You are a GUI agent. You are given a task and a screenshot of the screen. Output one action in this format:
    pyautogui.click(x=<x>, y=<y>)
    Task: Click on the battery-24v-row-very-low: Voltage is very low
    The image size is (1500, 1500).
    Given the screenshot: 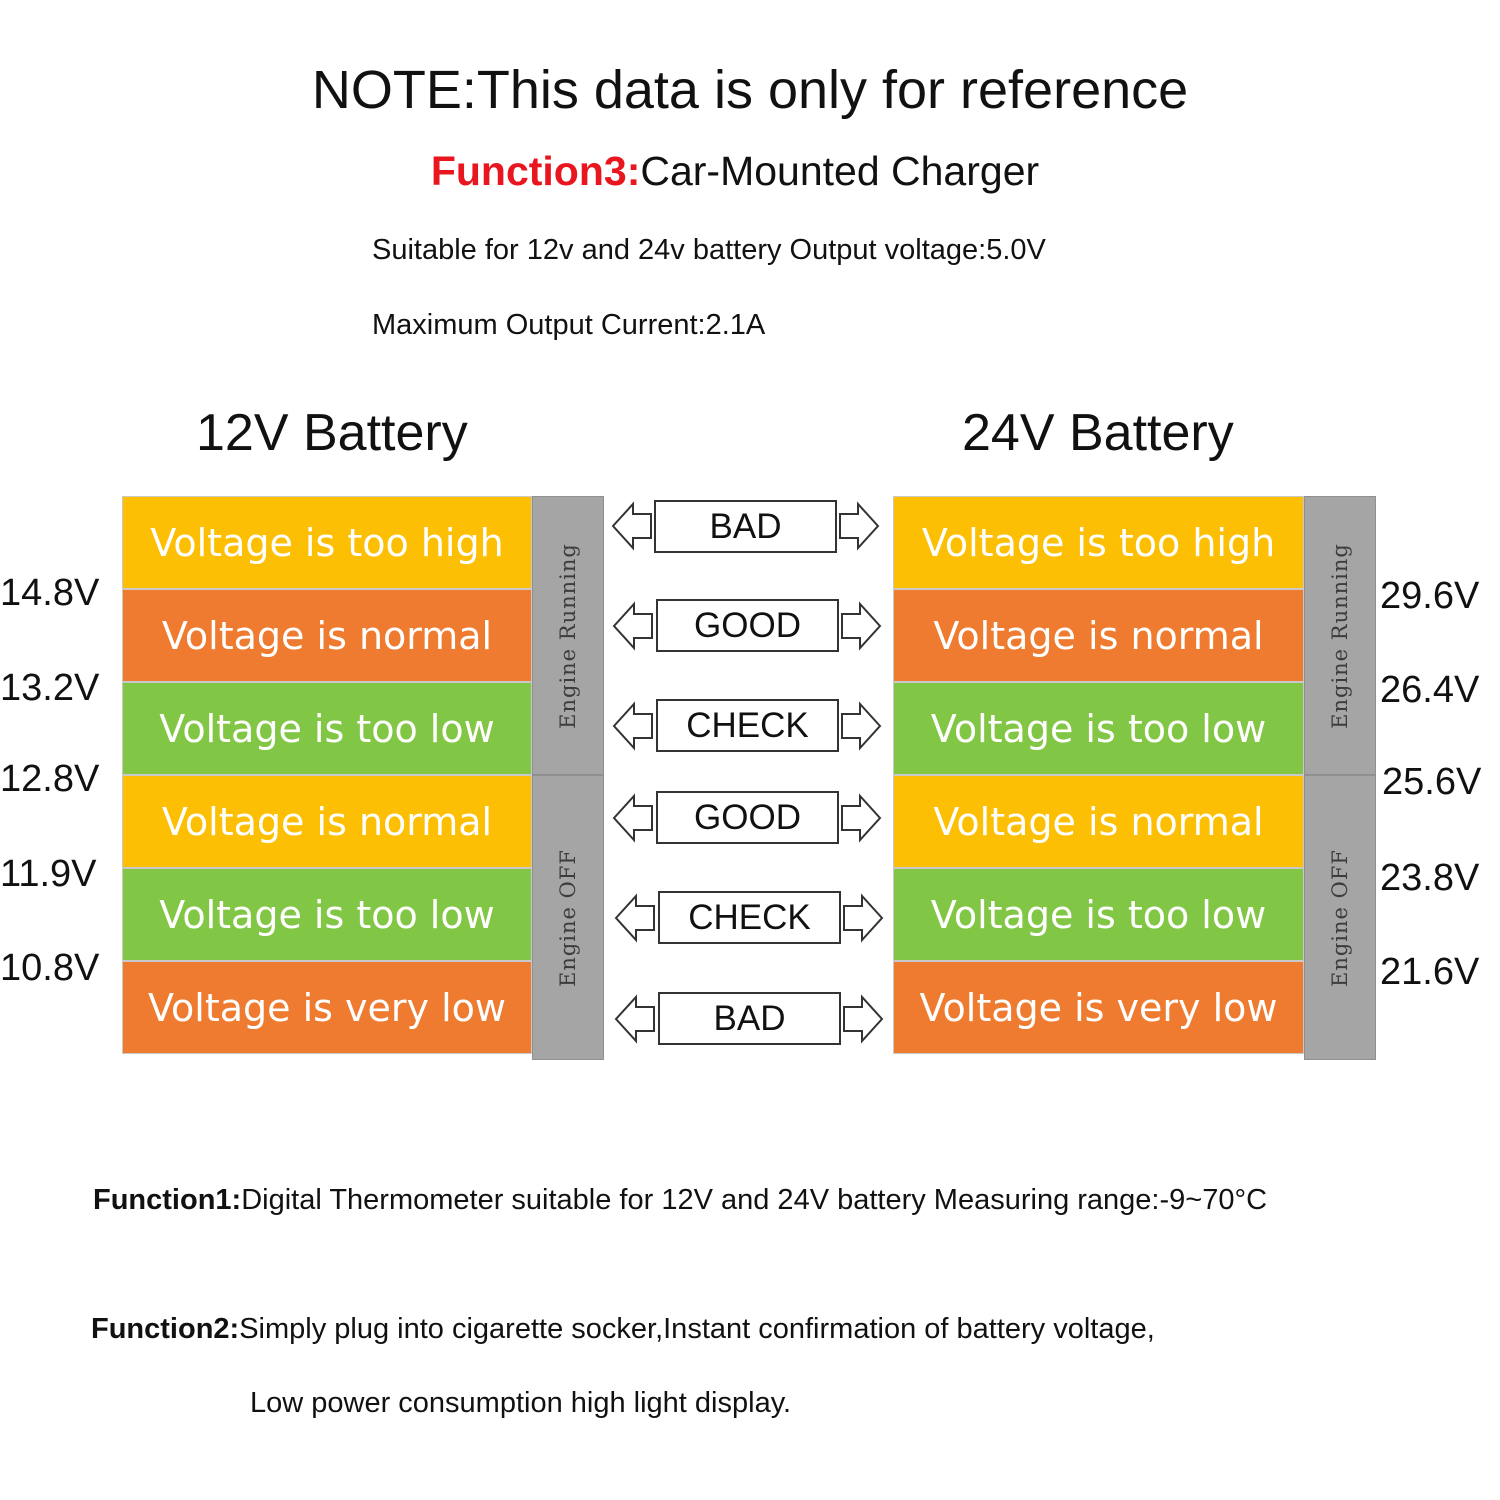 What is the action you would take?
    pyautogui.click(x=1098, y=1007)
    